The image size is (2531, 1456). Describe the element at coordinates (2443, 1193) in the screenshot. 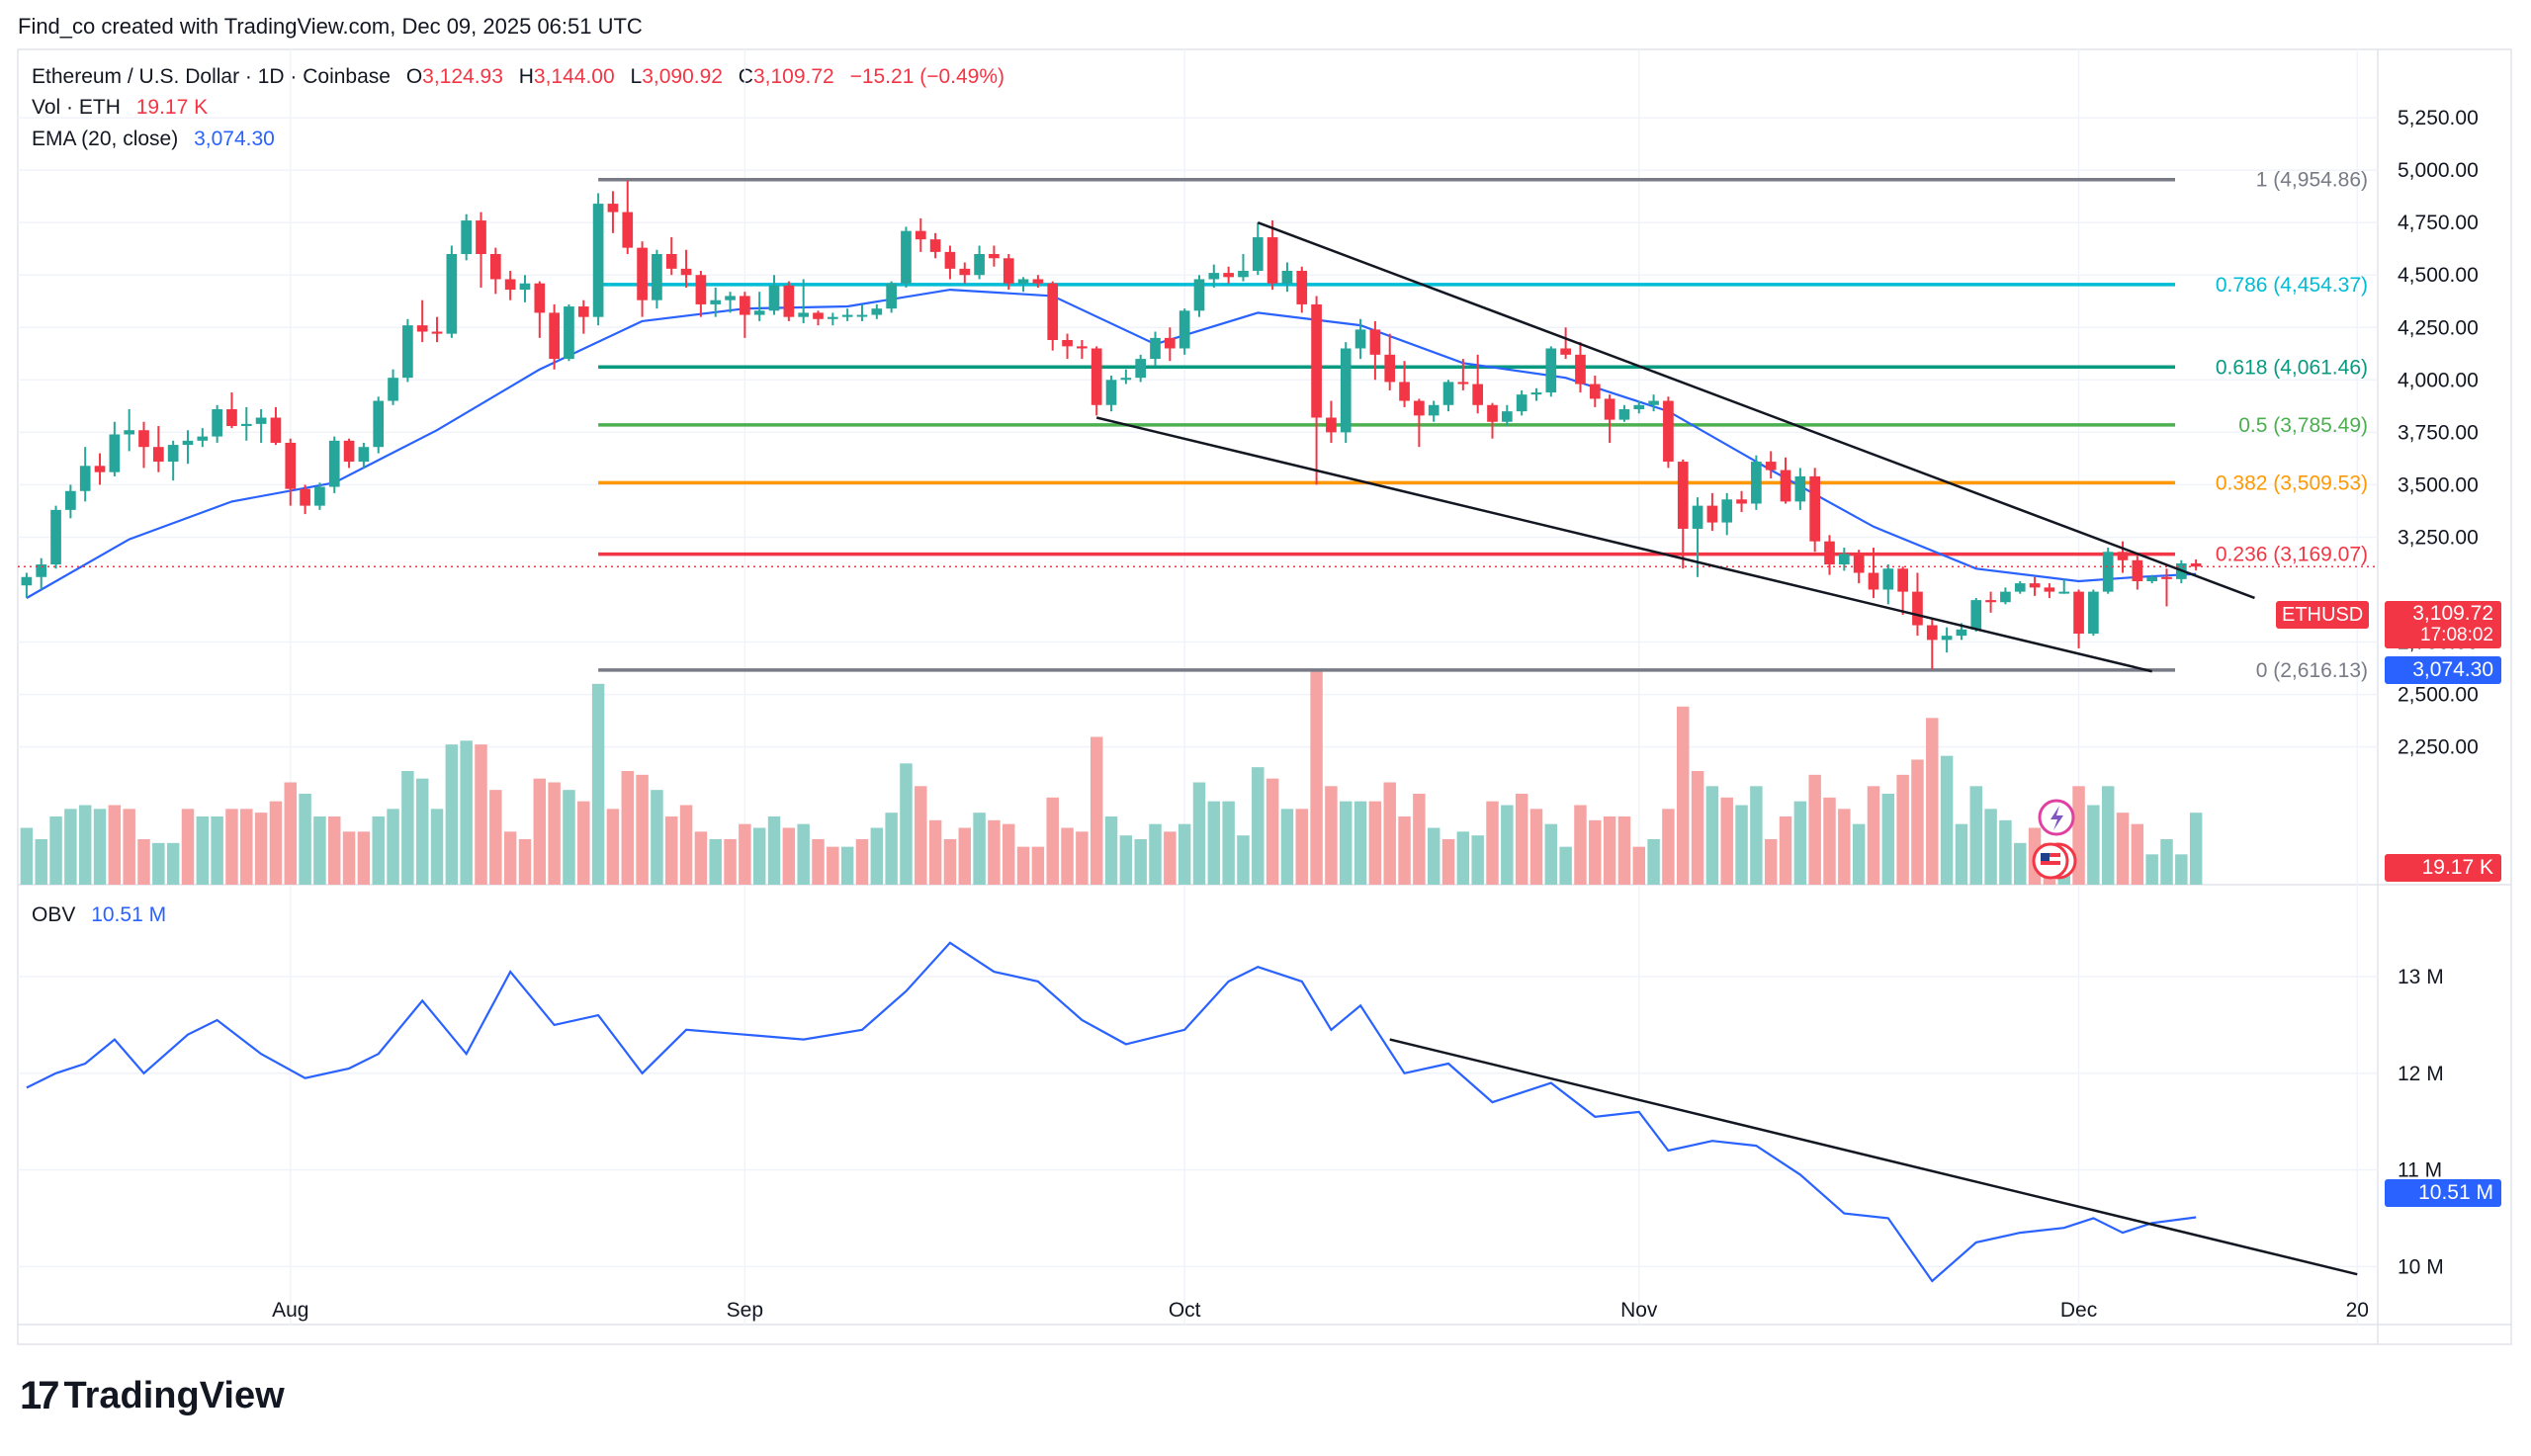

I see `obv-price-tag: 10.51 M` at that location.